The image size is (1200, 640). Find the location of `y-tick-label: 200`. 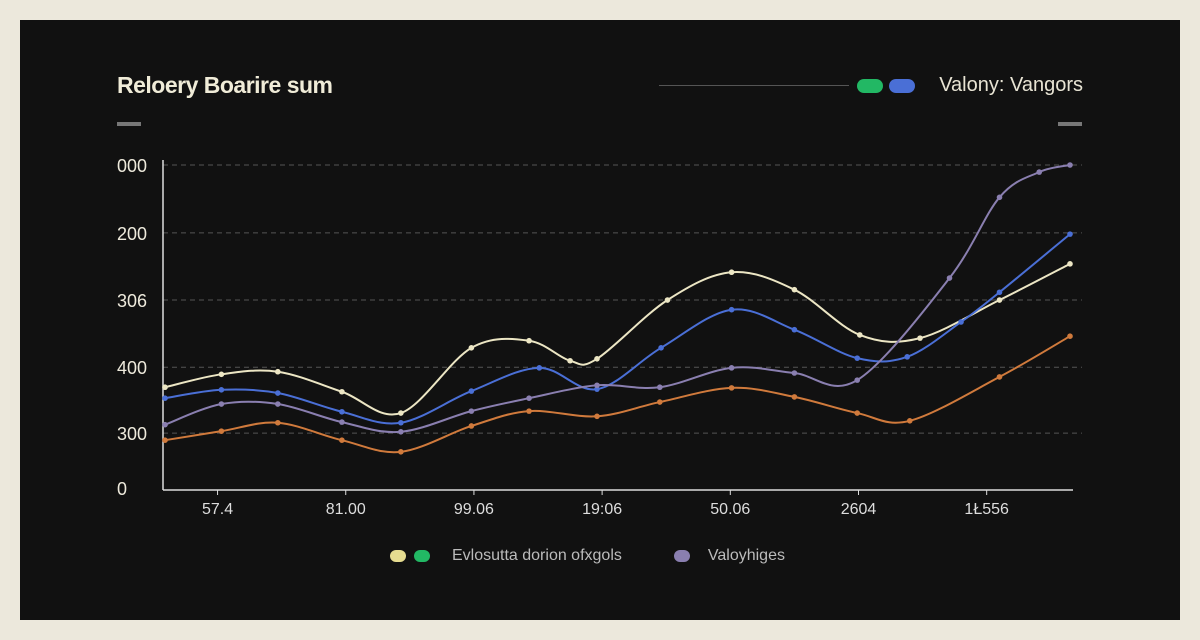

y-tick-label: 200 is located at coordinates (132, 234).